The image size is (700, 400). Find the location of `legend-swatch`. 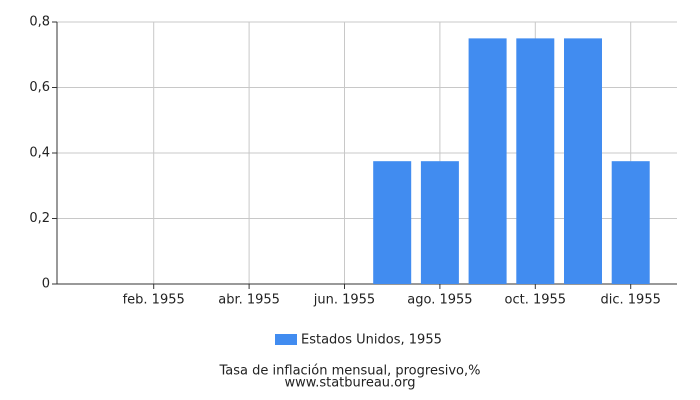

legend-swatch is located at coordinates (286, 339).